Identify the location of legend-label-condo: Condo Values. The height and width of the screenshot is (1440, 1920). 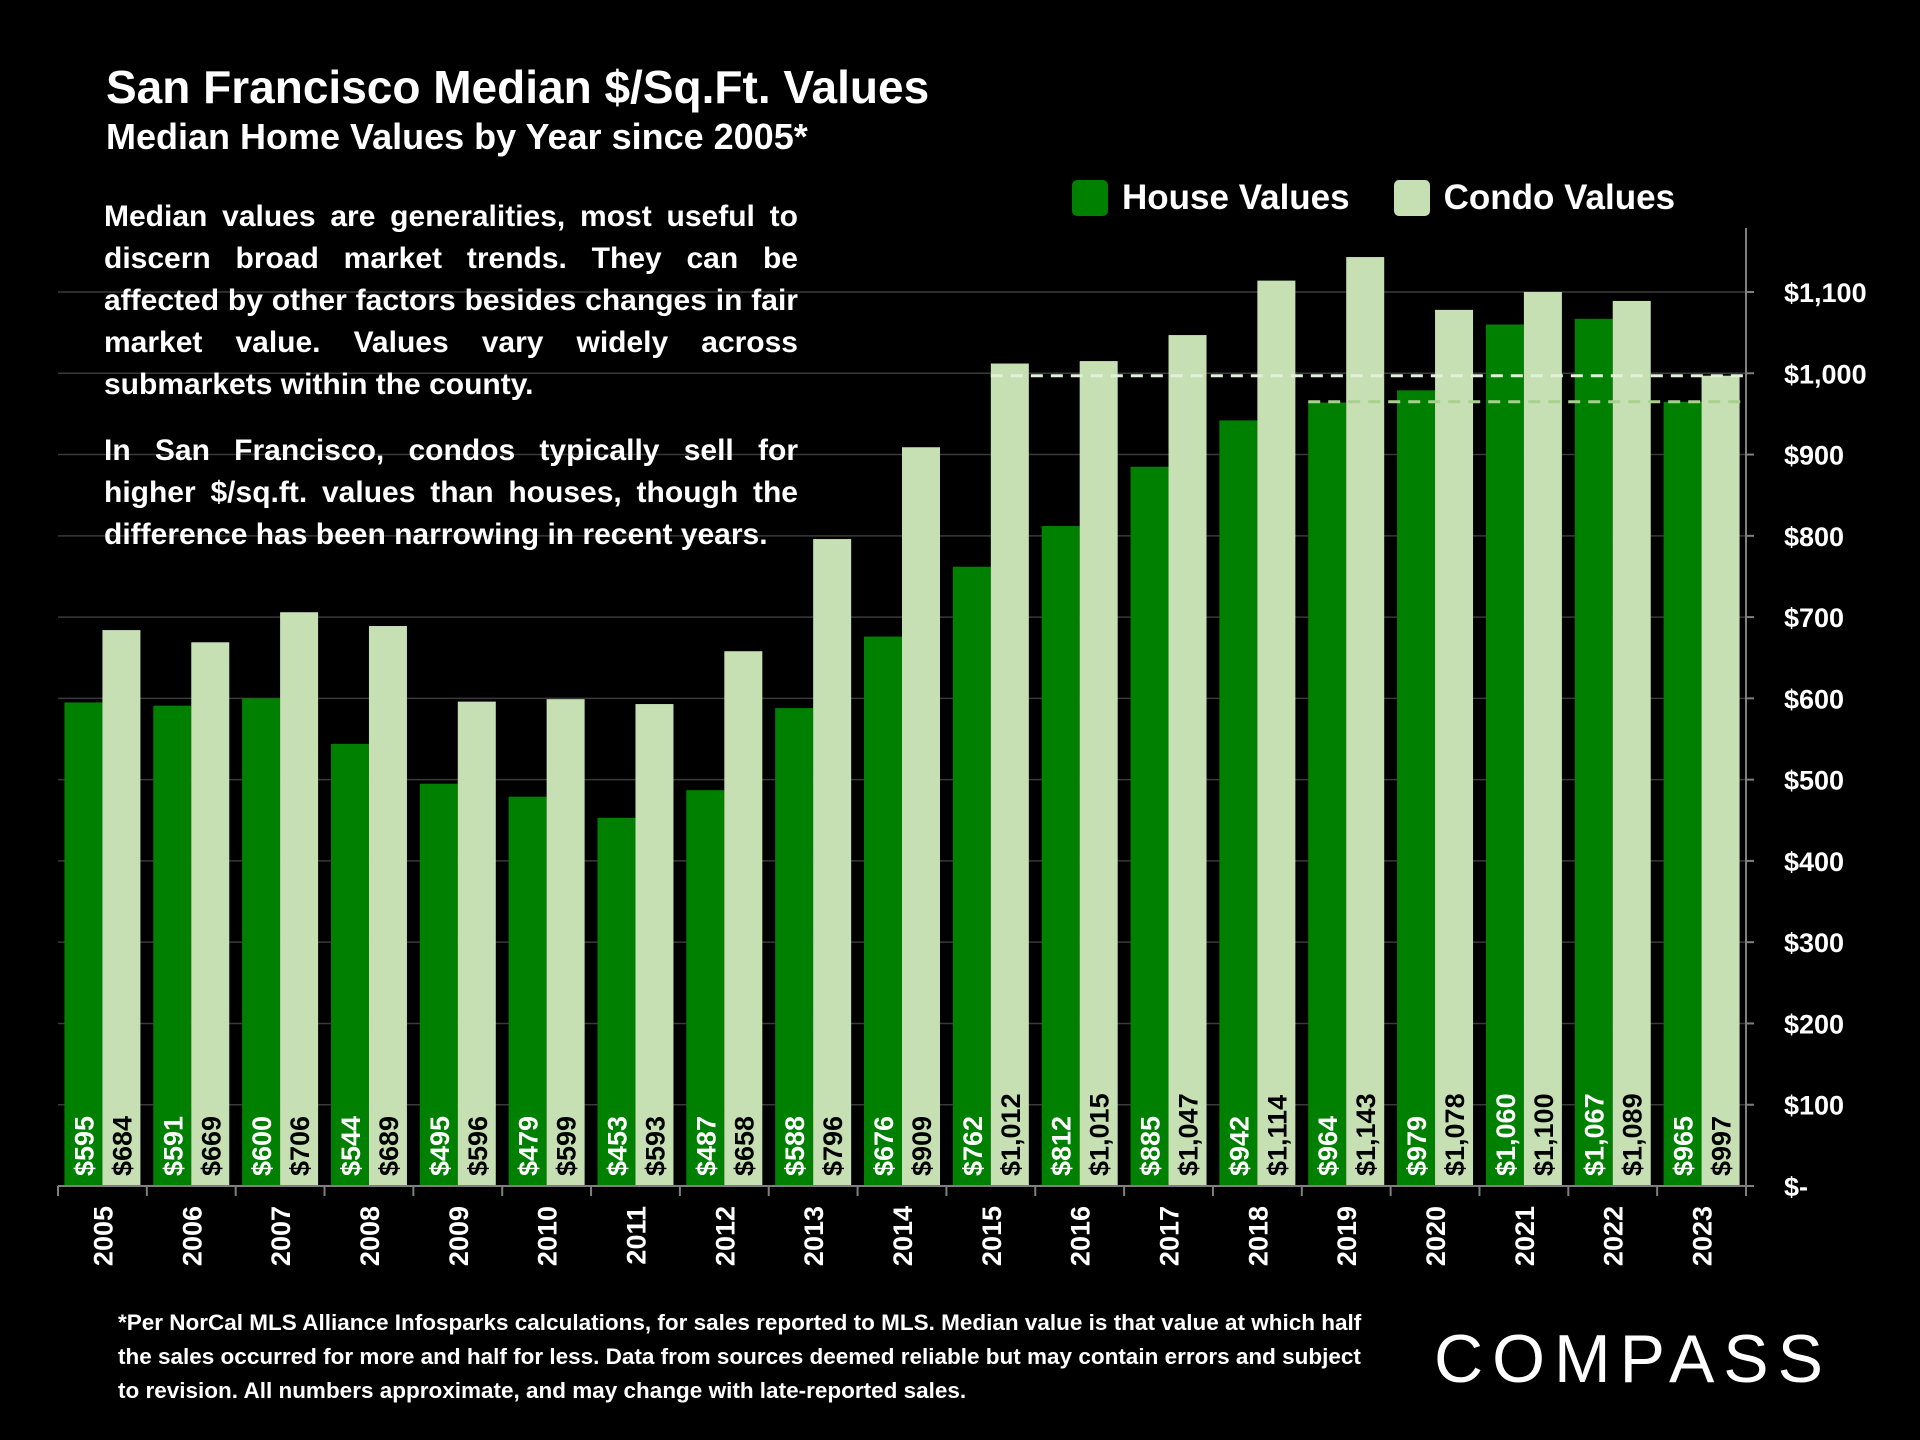
(1559, 197).